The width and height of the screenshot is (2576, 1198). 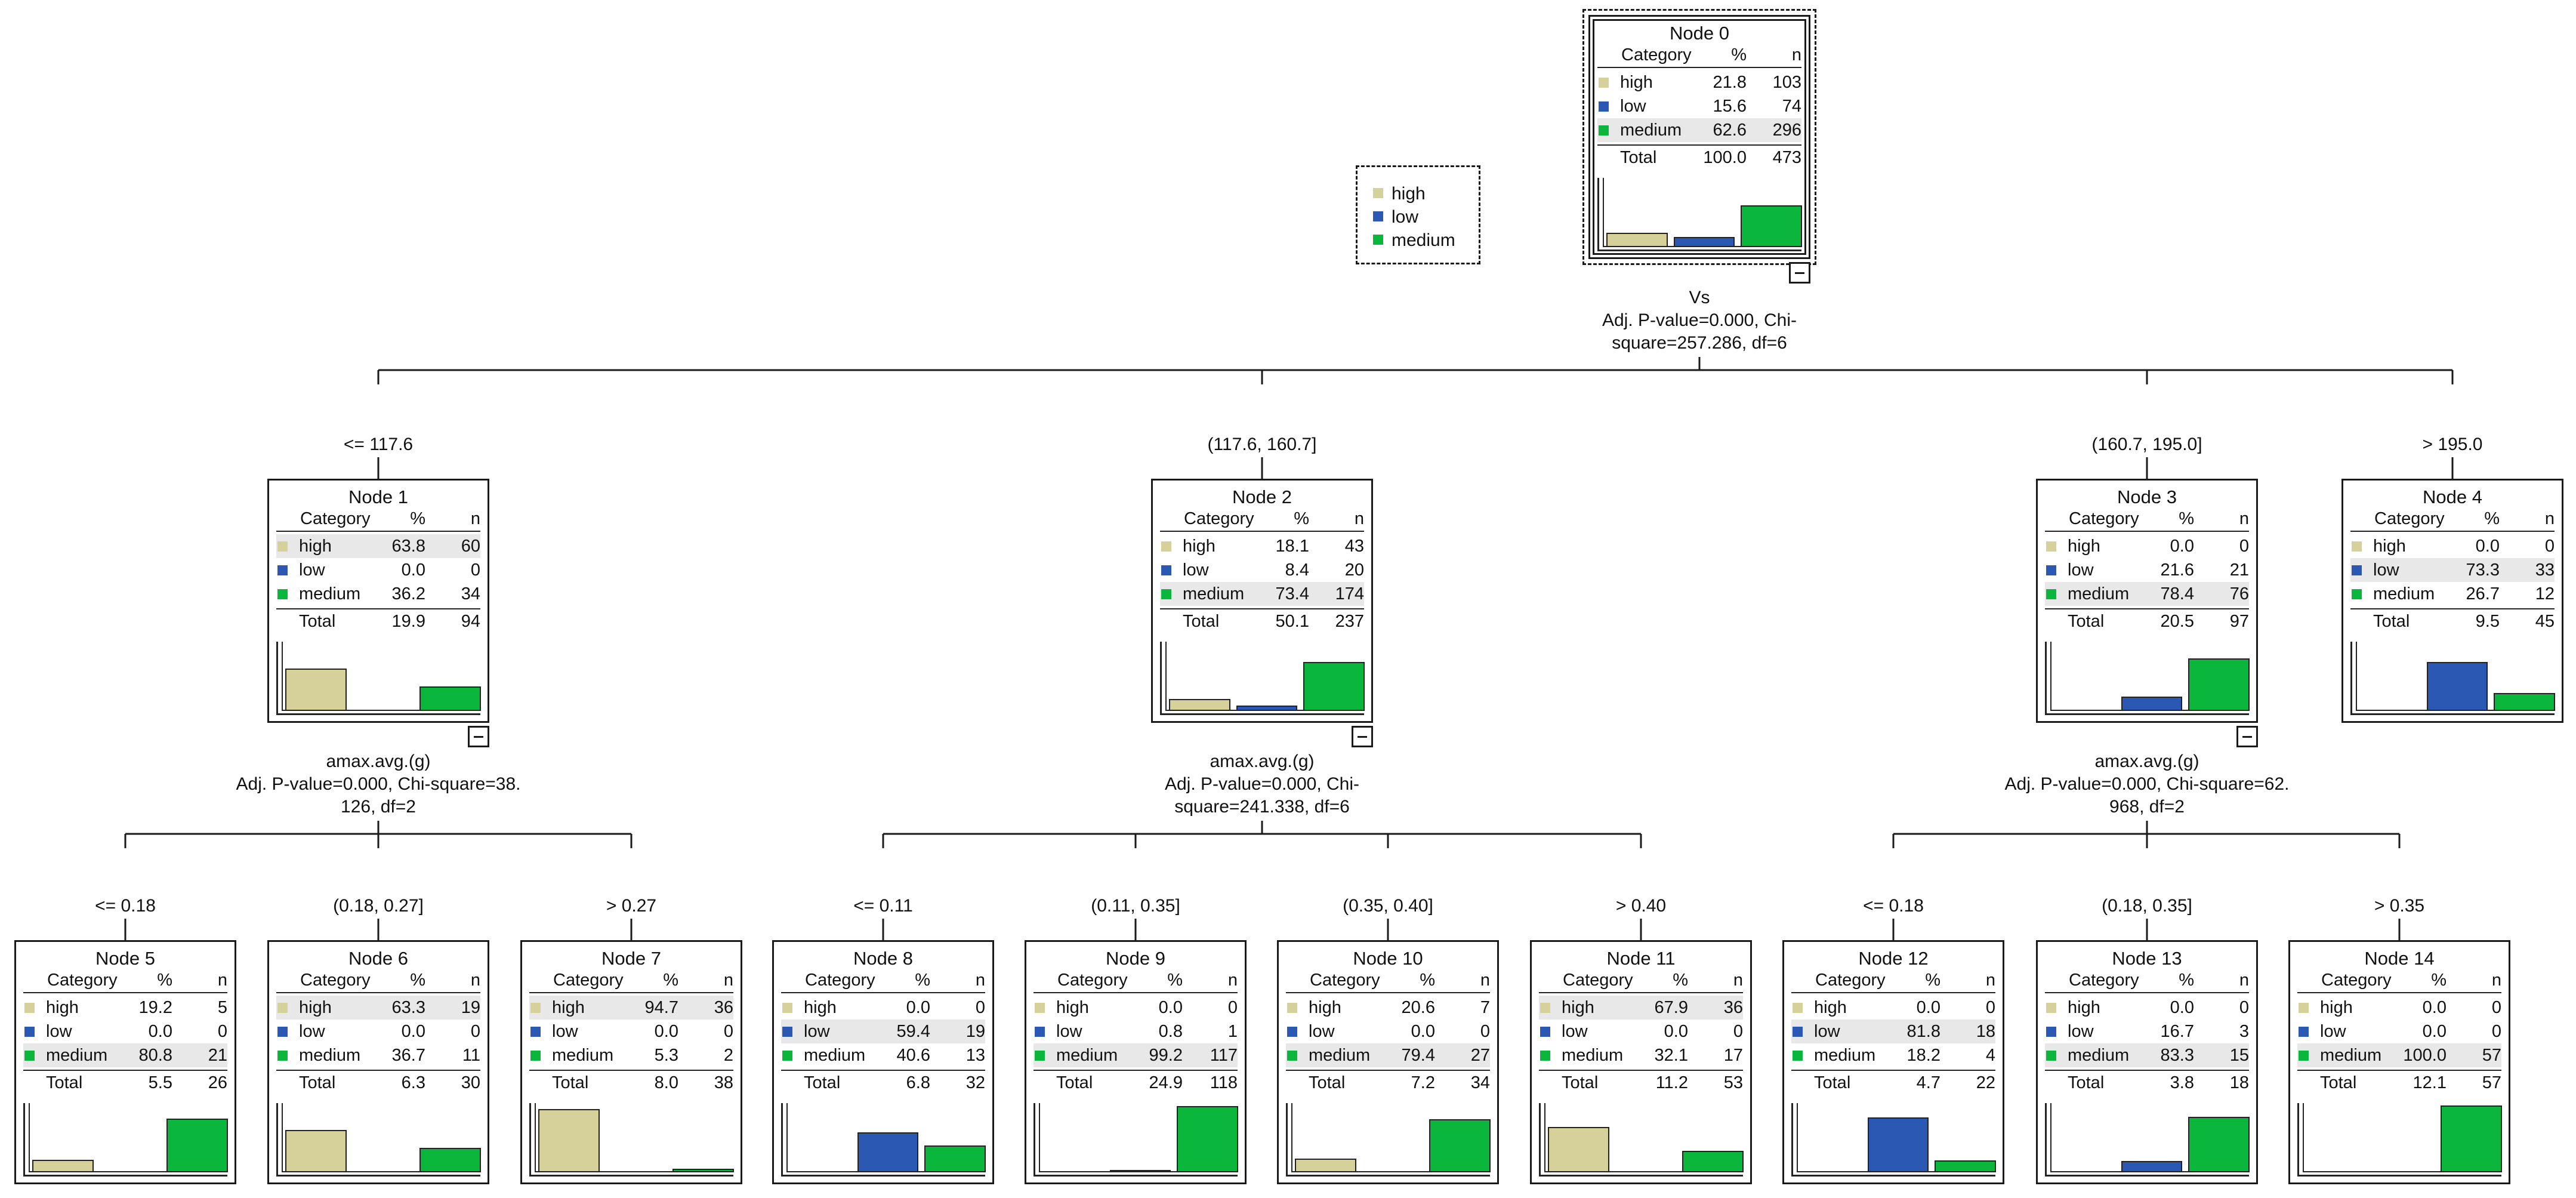 What do you see at coordinates (1262, 570) in the screenshot?
I see `table-row-low: low 8.4 20` at bounding box center [1262, 570].